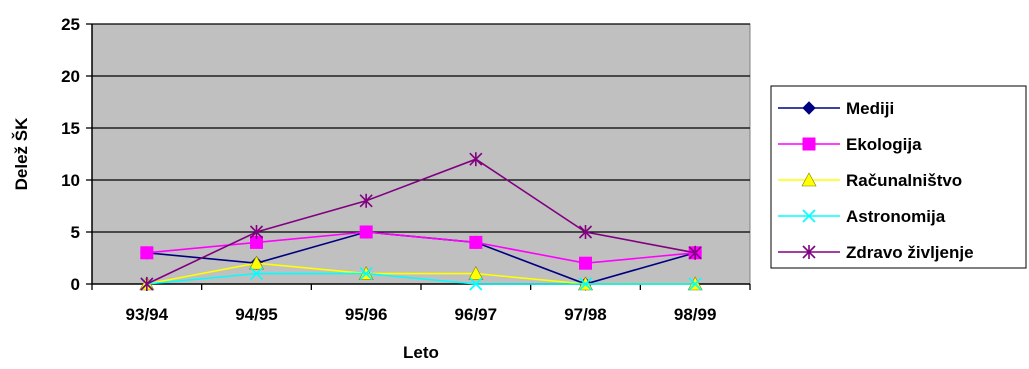 Image resolution: width=1029 pixels, height=369 pixels. I want to click on x-tick-label: 95/96, so click(366, 314).